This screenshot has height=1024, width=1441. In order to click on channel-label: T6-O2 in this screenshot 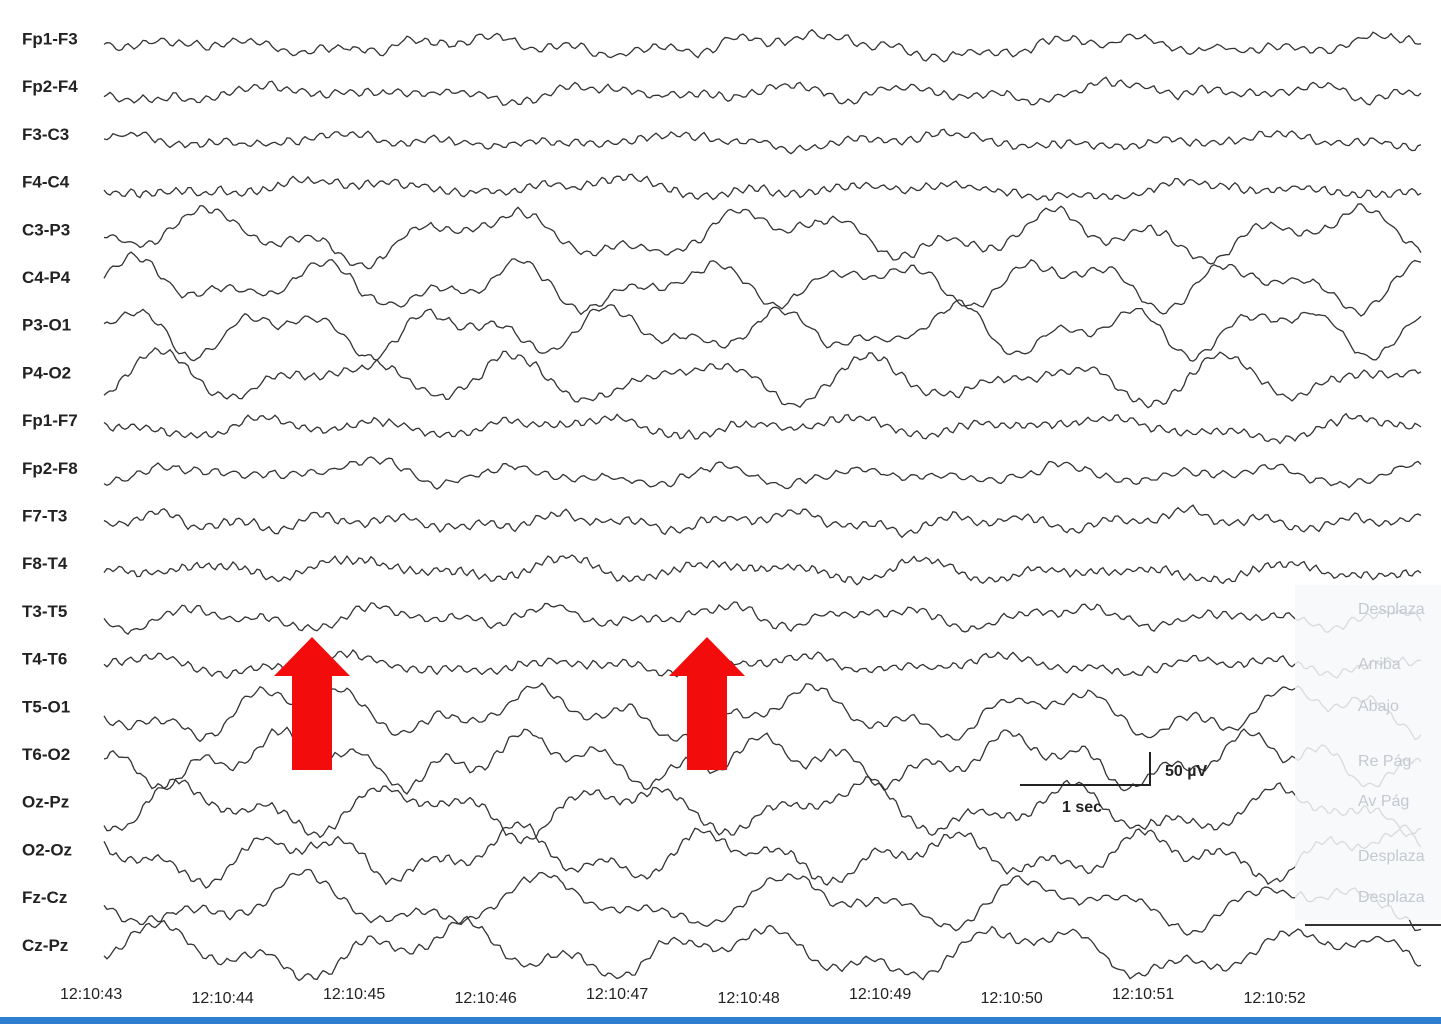, I will do `click(46, 754)`.